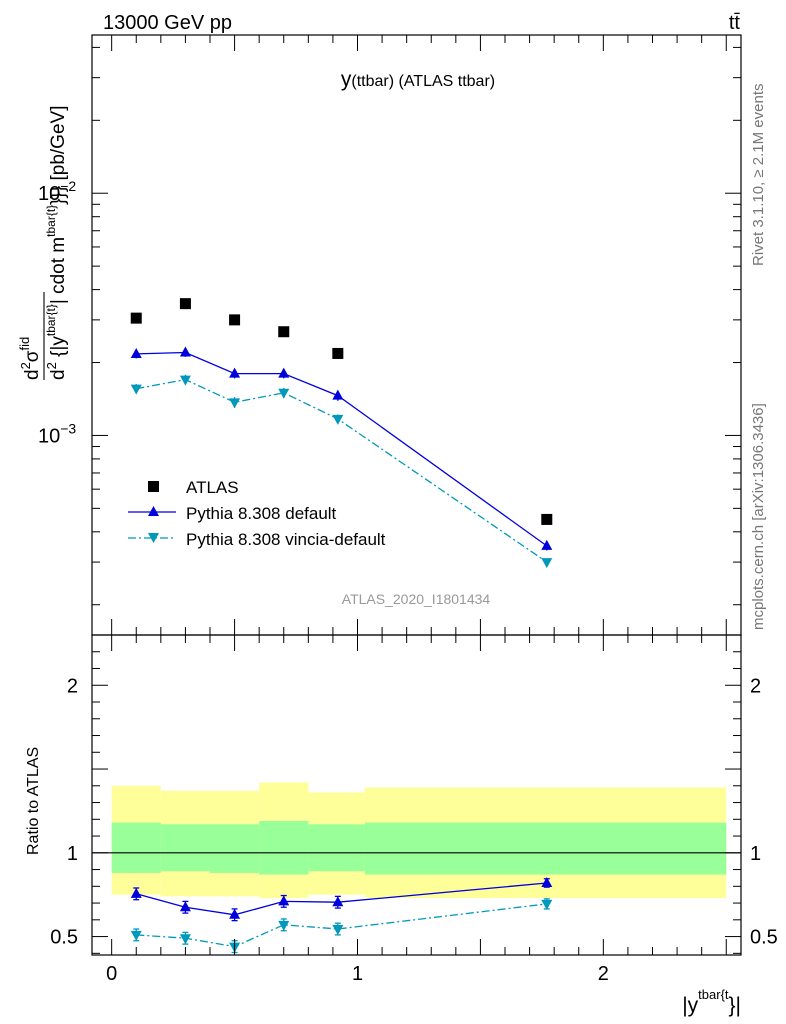 Image resolution: width=786 pixels, height=1024 pixels. I want to click on ratio-ytick-label-left: 2, so click(72, 686).